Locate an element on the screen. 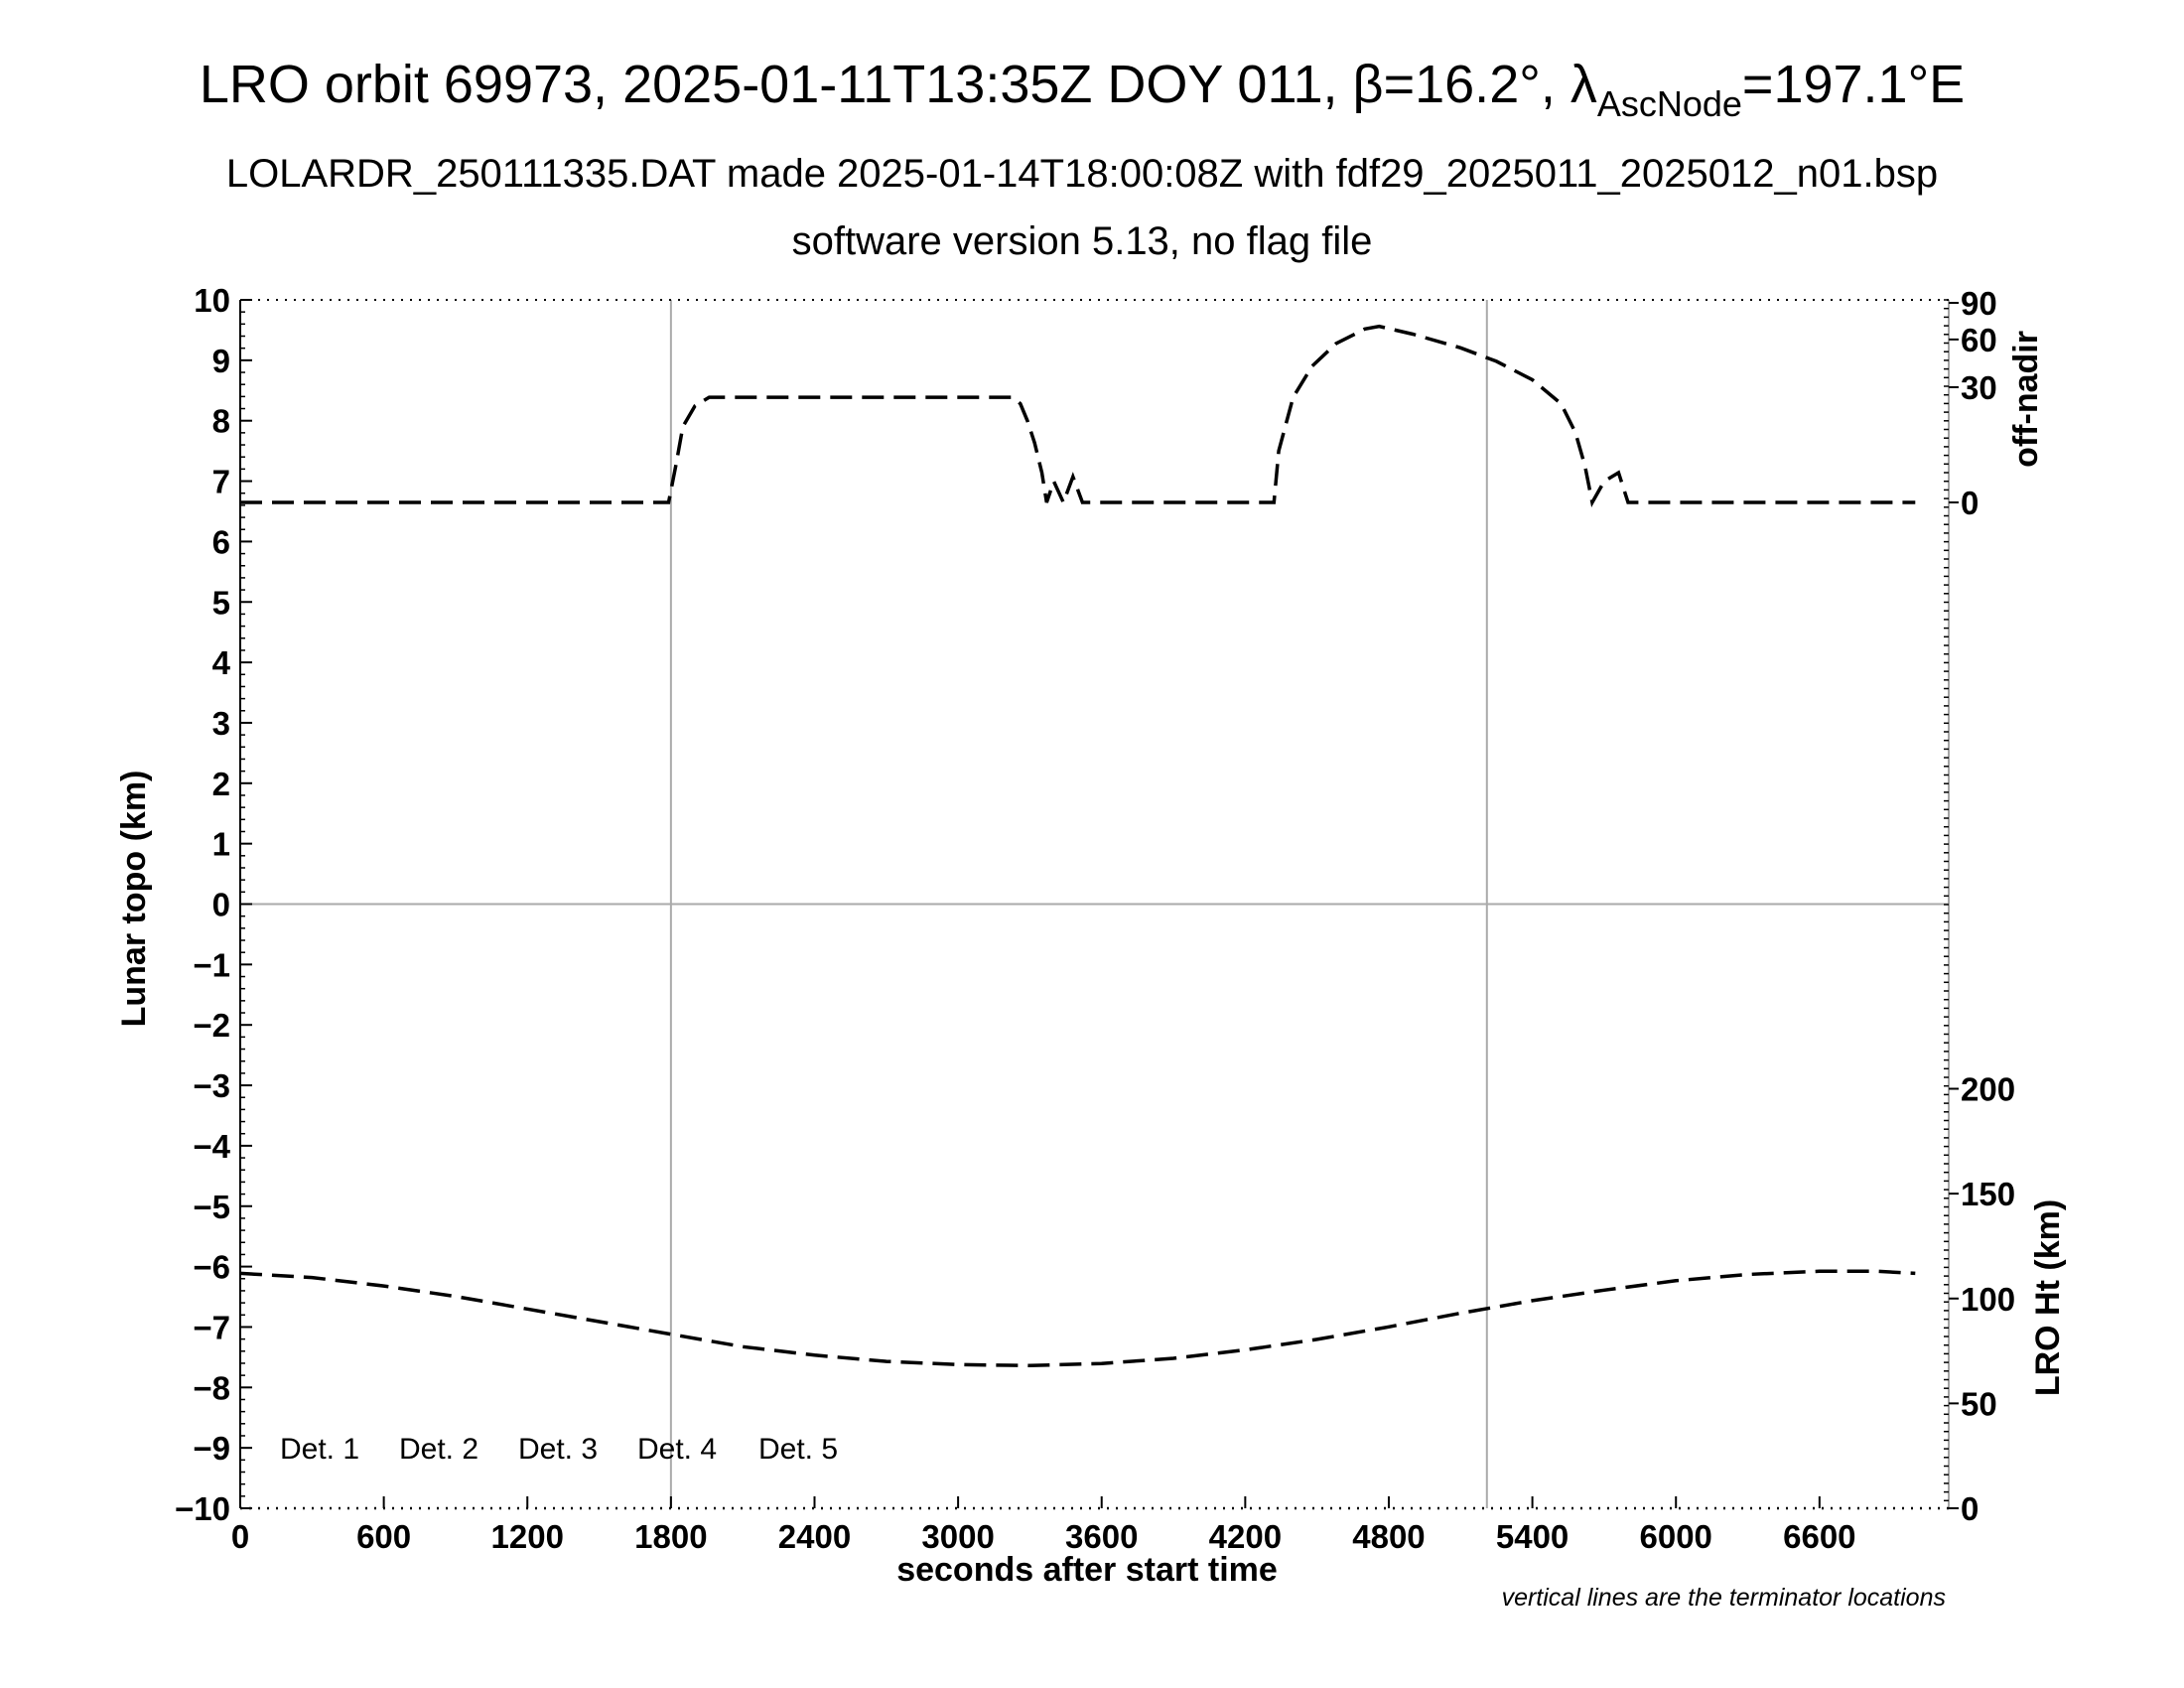 This screenshot has height=1688, width=2184. legend-entry-det-2: Det. 2 is located at coordinates (438, 1449).